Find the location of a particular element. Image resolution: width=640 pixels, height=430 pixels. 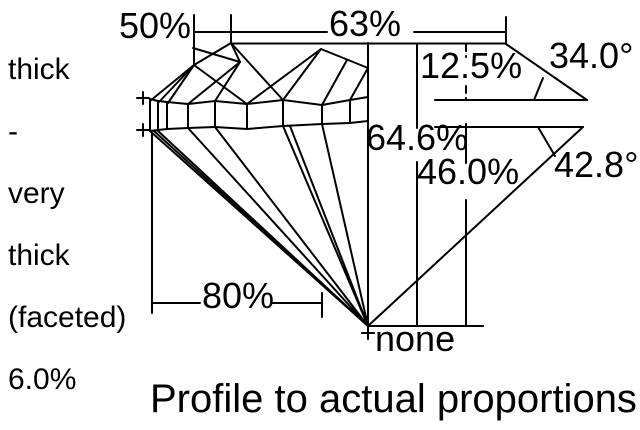

caption: Profile to actual proportions is located at coordinates (393, 399).